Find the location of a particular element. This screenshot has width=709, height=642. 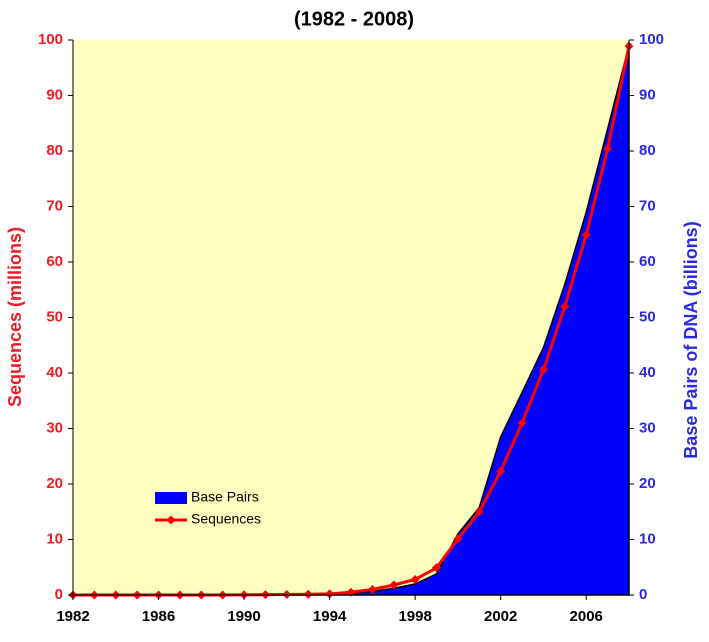

legend-swatch is located at coordinates (171, 498).